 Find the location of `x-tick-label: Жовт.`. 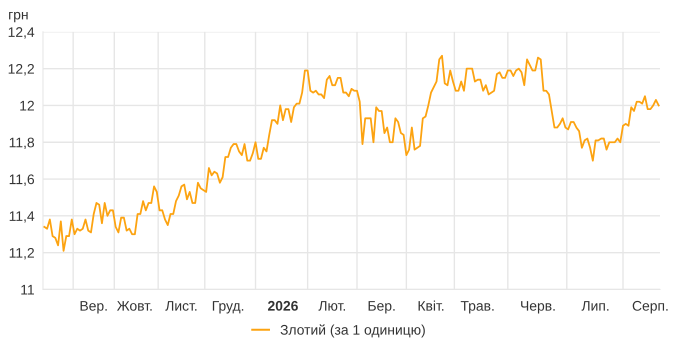

x-tick-label: Жовт. is located at coordinates (134, 306).